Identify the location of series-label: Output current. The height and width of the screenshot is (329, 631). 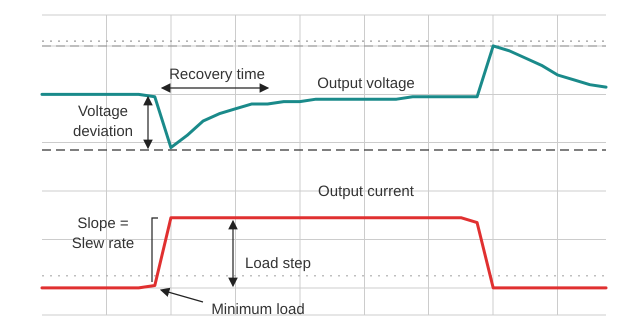
(366, 192).